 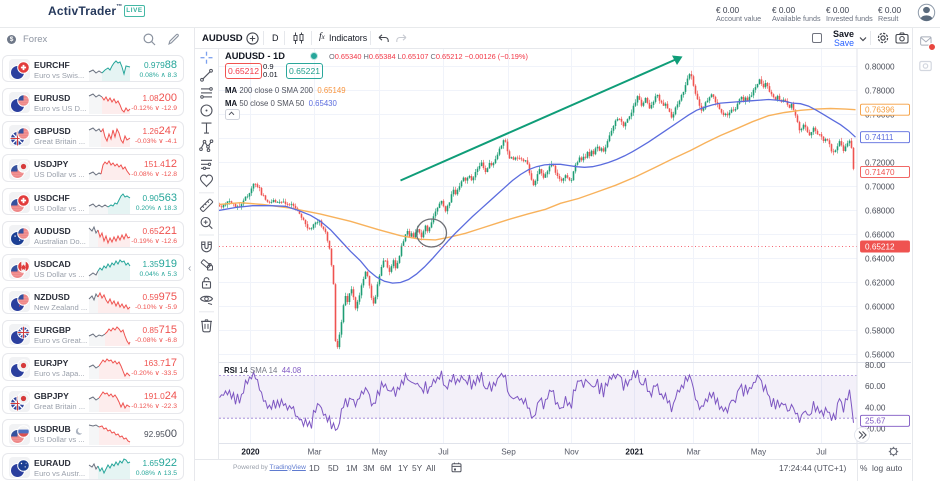 What do you see at coordinates (250, 451) in the screenshot?
I see `svg-text: 2020` at bounding box center [250, 451].